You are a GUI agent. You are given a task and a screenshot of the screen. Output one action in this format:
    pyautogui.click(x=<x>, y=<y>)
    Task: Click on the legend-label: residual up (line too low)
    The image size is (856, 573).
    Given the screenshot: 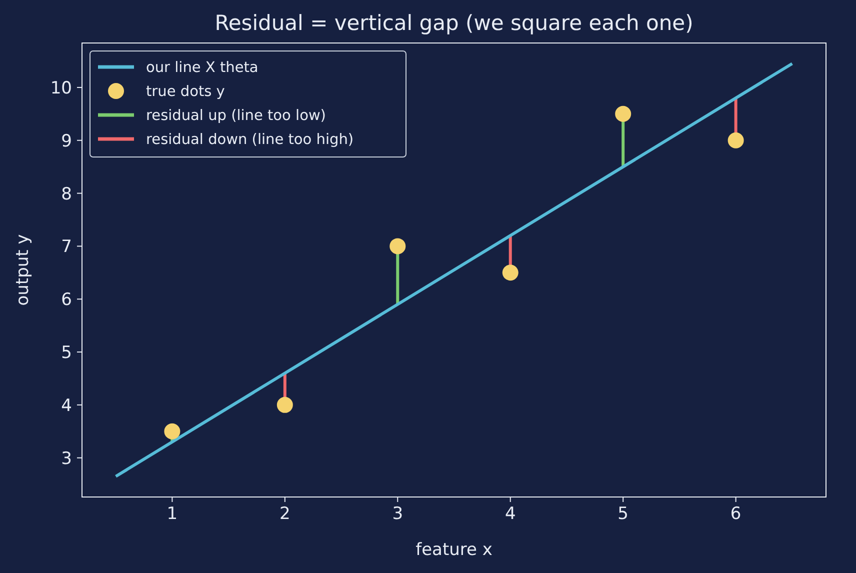 What is the action you would take?
    pyautogui.click(x=236, y=116)
    